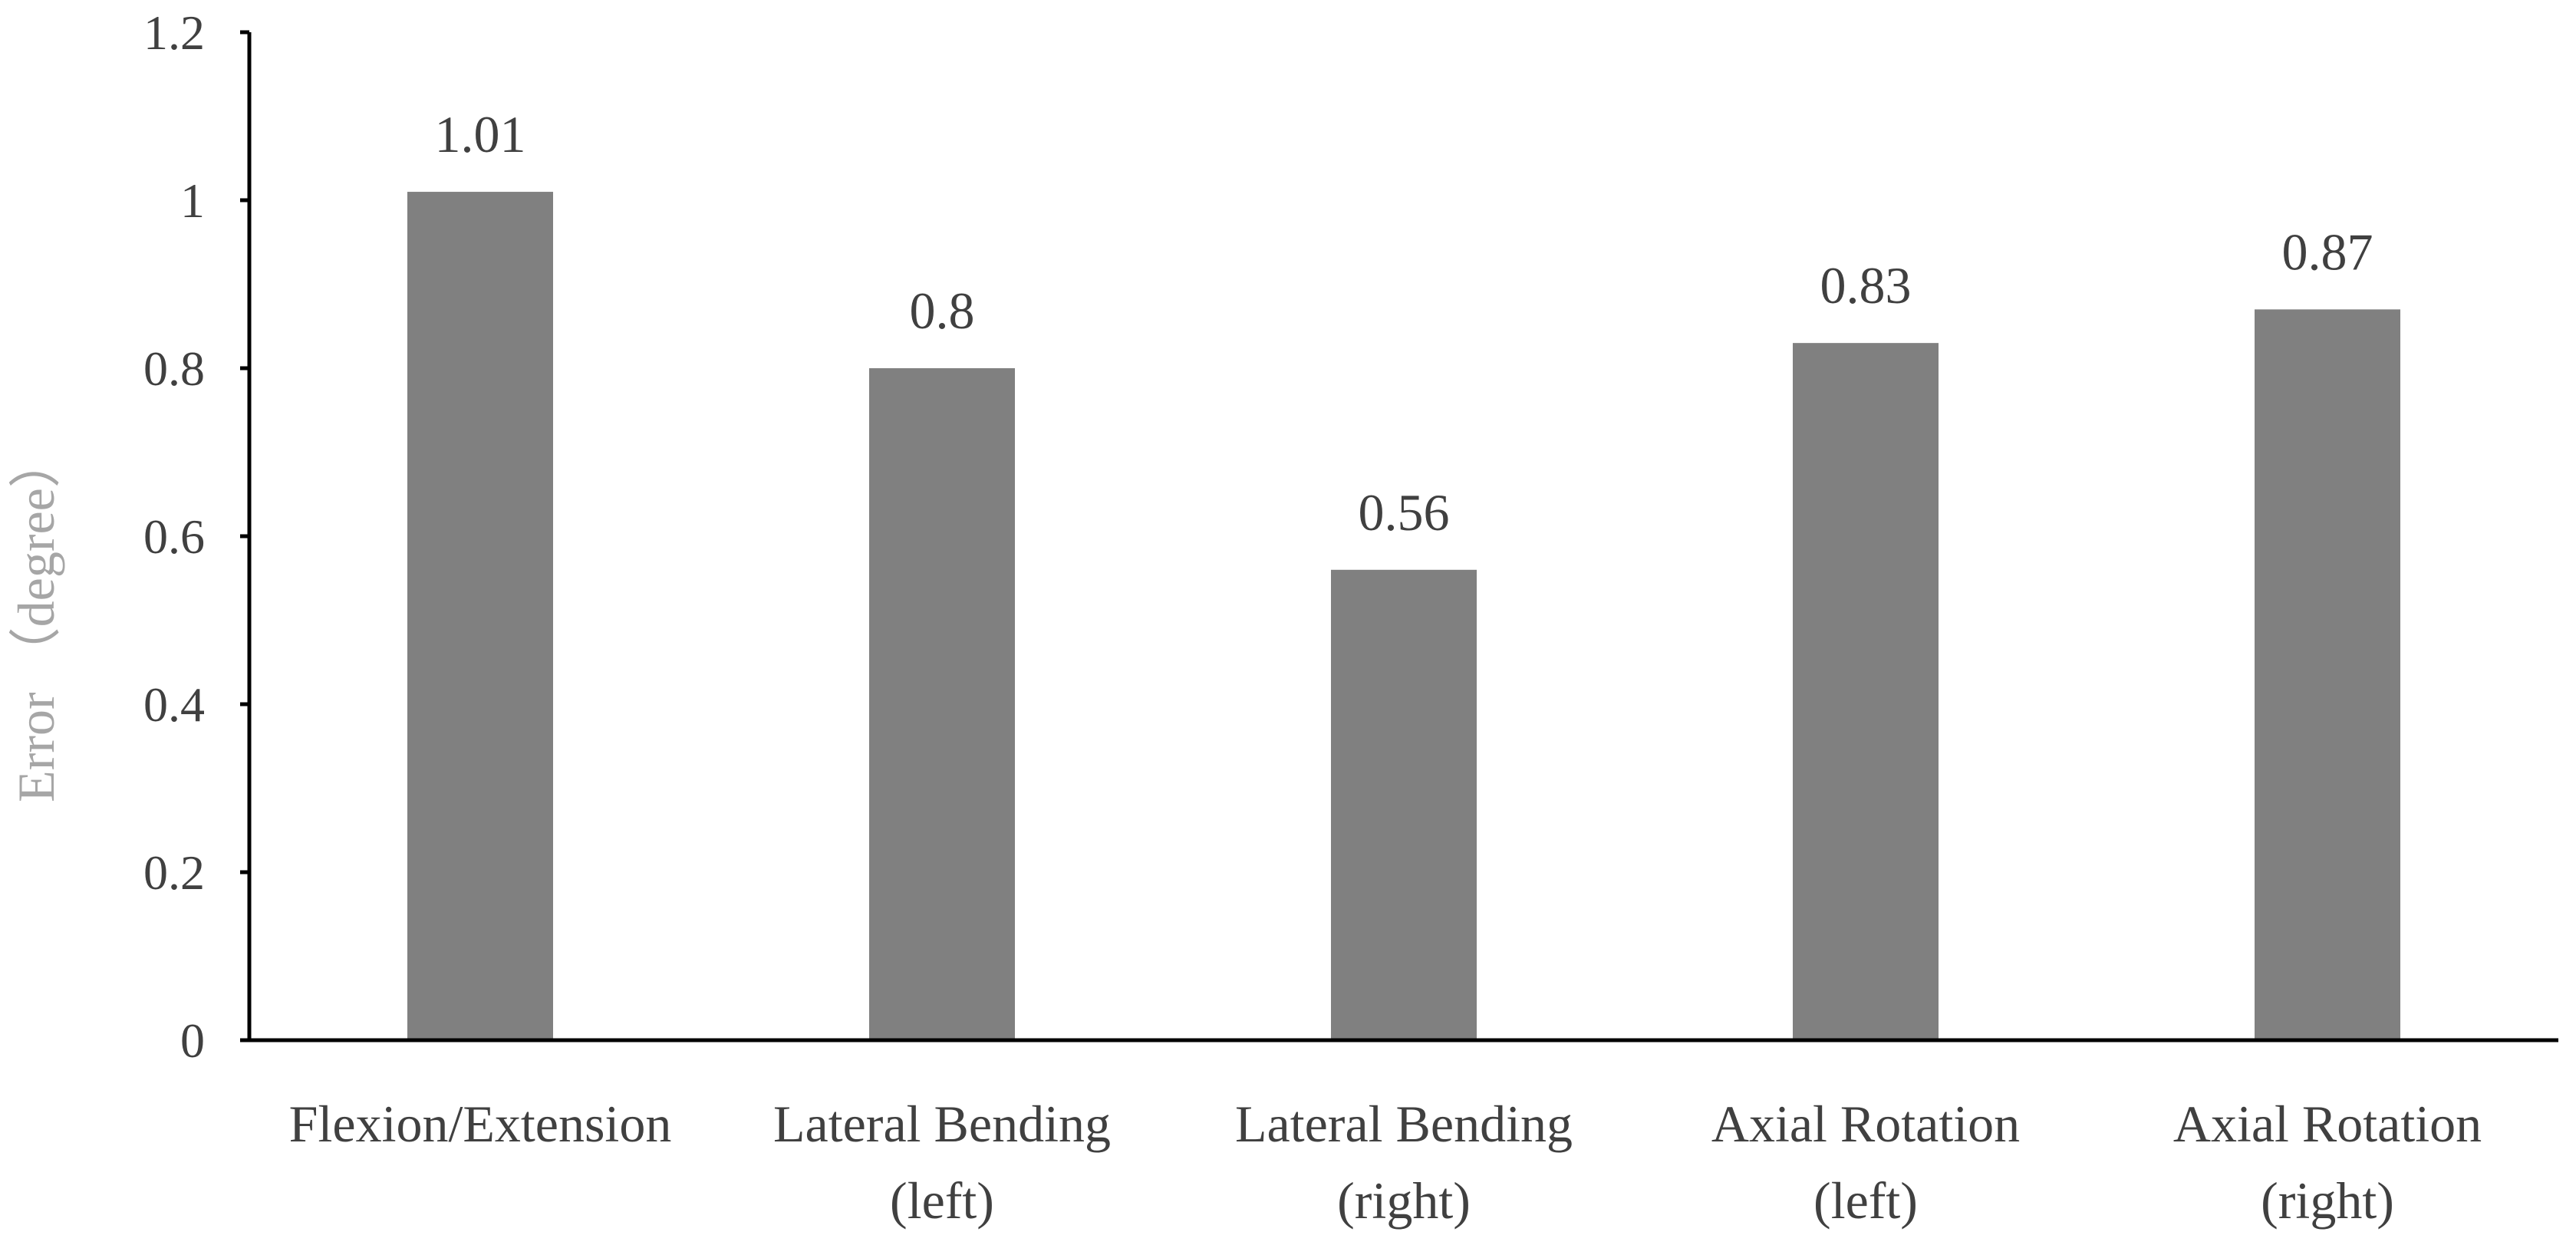 This screenshot has height=1245, width=2576. I want to click on y-tick-label: 0.2, so click(174, 872).